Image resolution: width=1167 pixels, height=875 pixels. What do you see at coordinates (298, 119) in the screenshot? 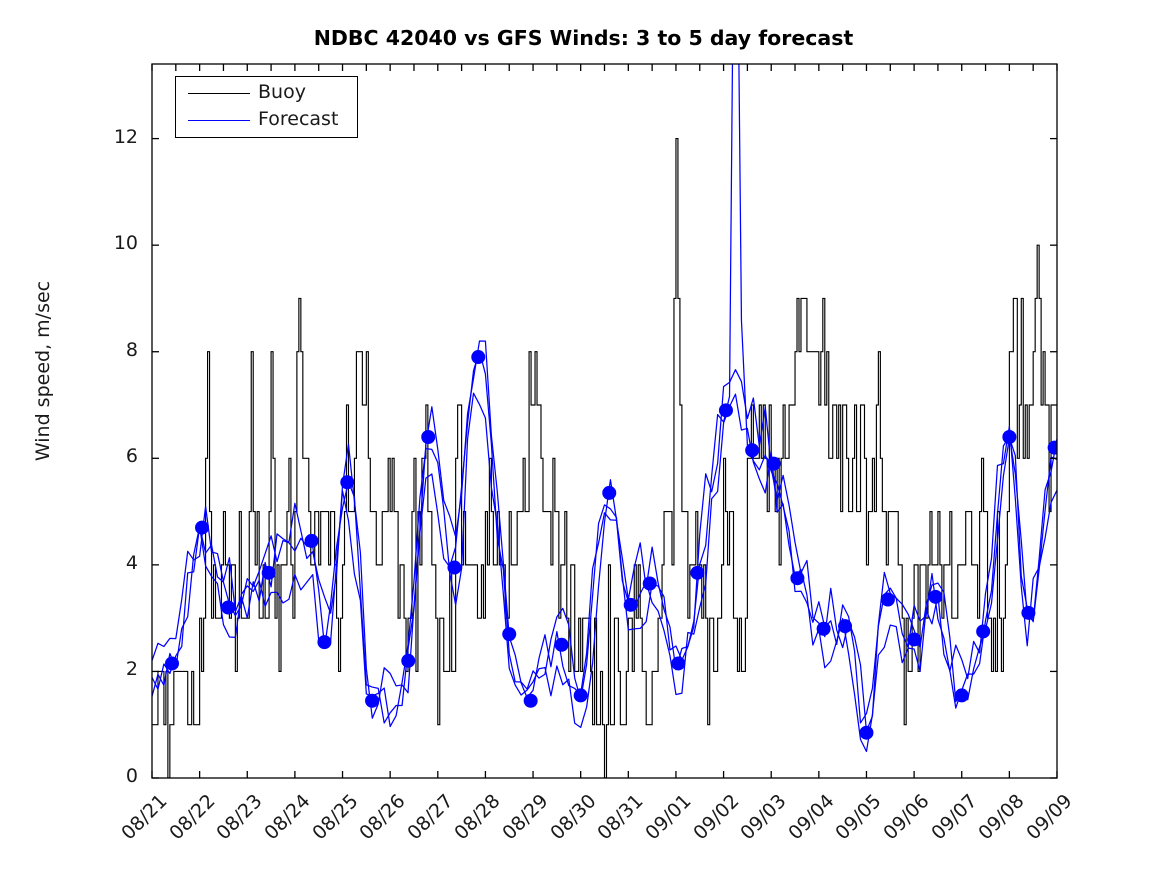
I see `legend-label-forecast: Forecast` at bounding box center [298, 119].